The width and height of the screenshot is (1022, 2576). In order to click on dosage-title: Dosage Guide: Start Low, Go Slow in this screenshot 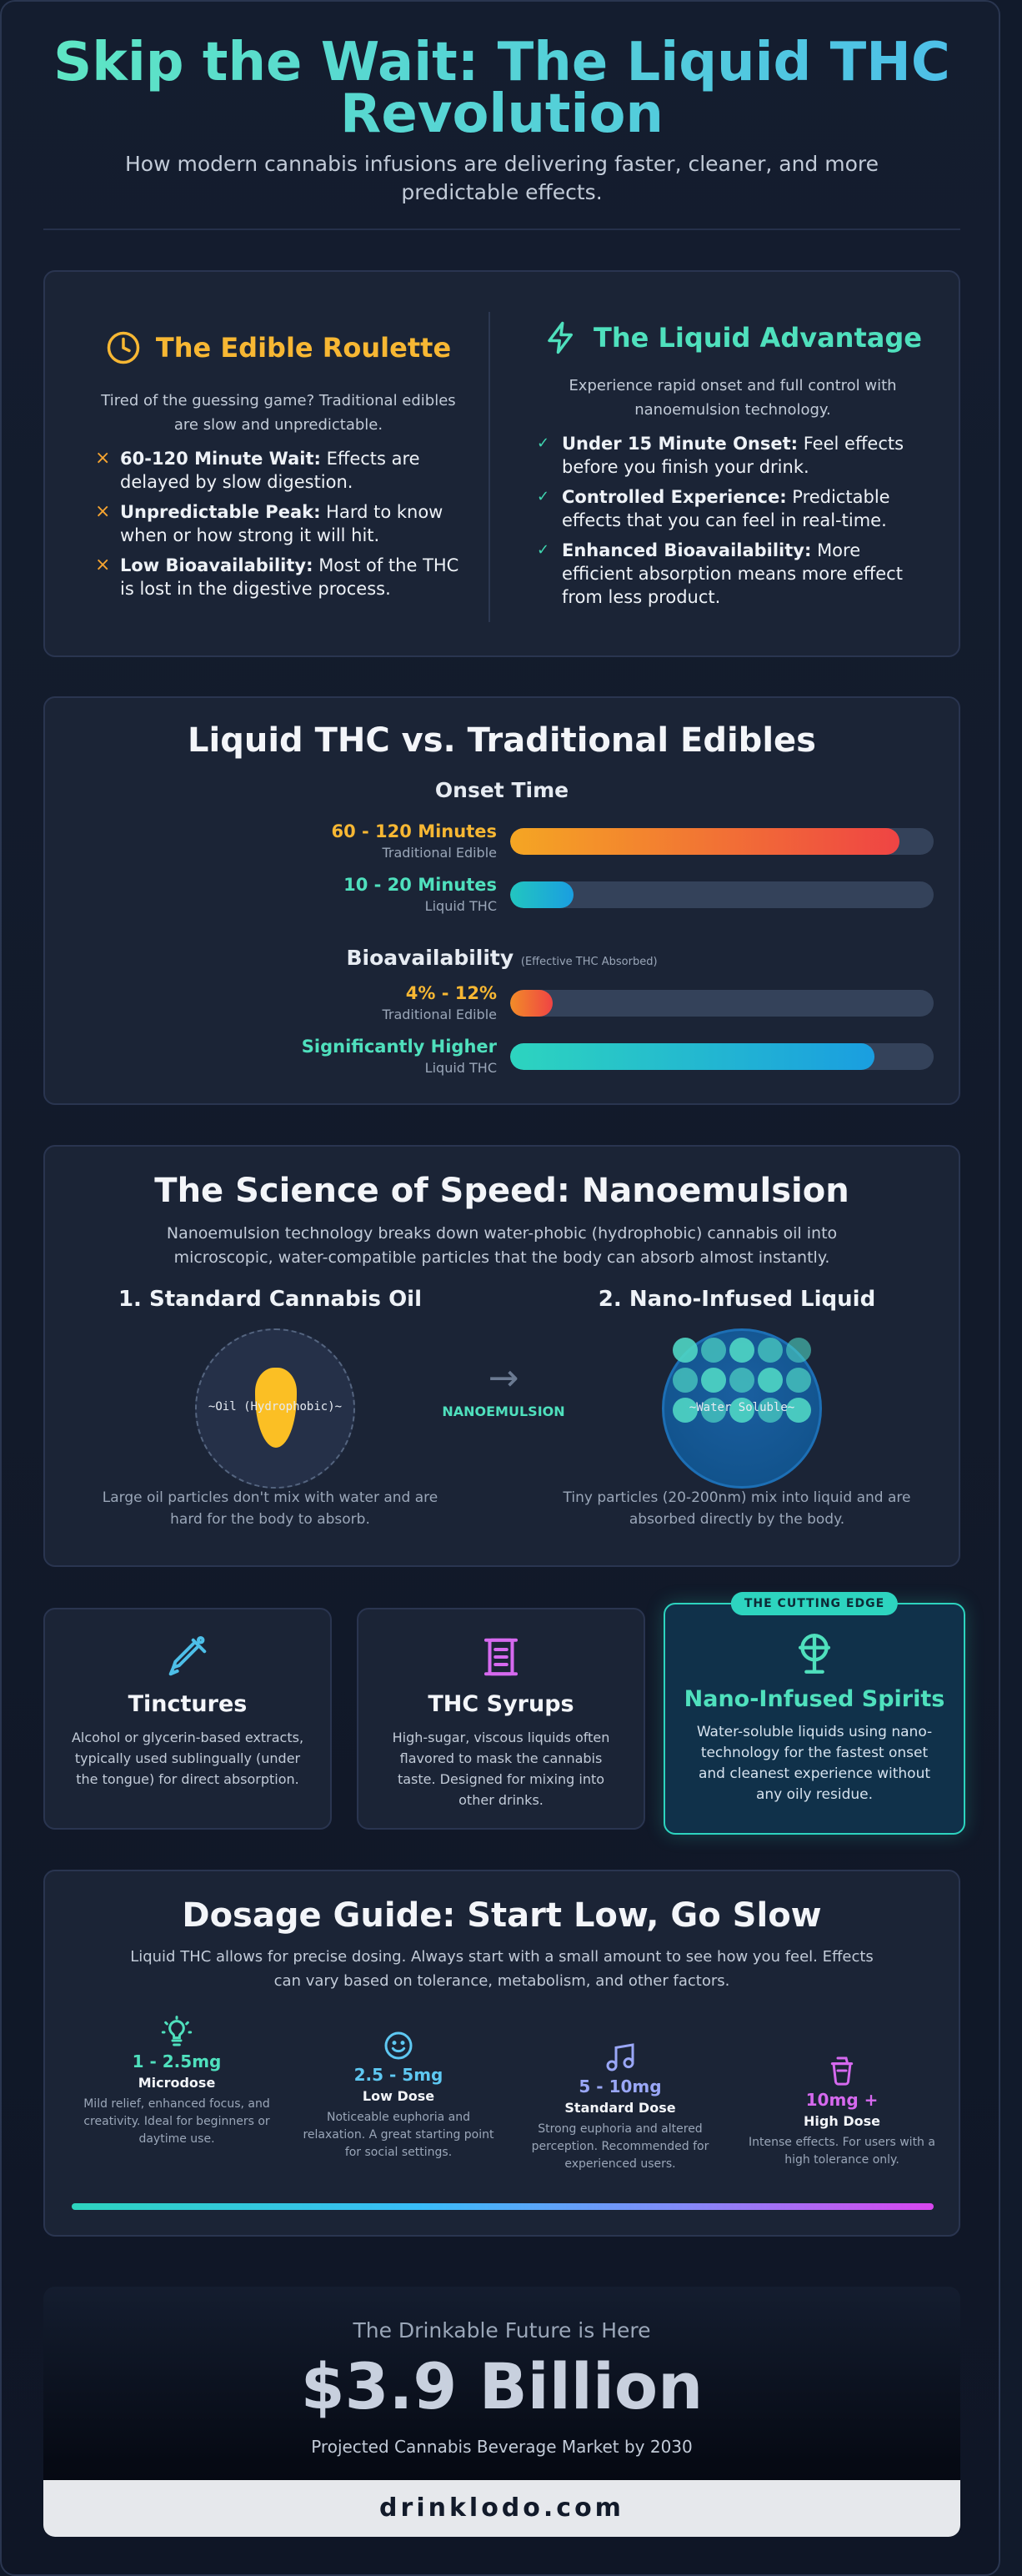, I will do `click(502, 1915)`.